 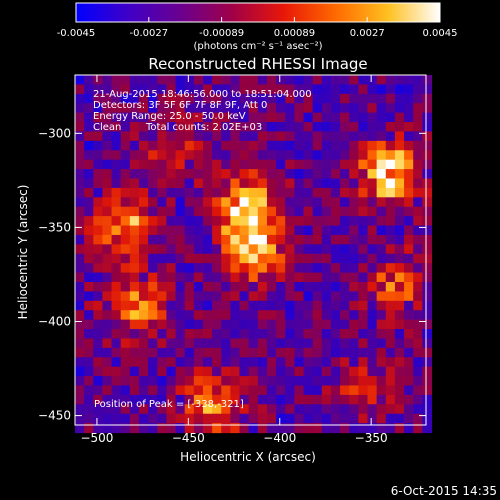 What do you see at coordinates (258, 12) in the screenshot?
I see `colorbar-gradient` at bounding box center [258, 12].